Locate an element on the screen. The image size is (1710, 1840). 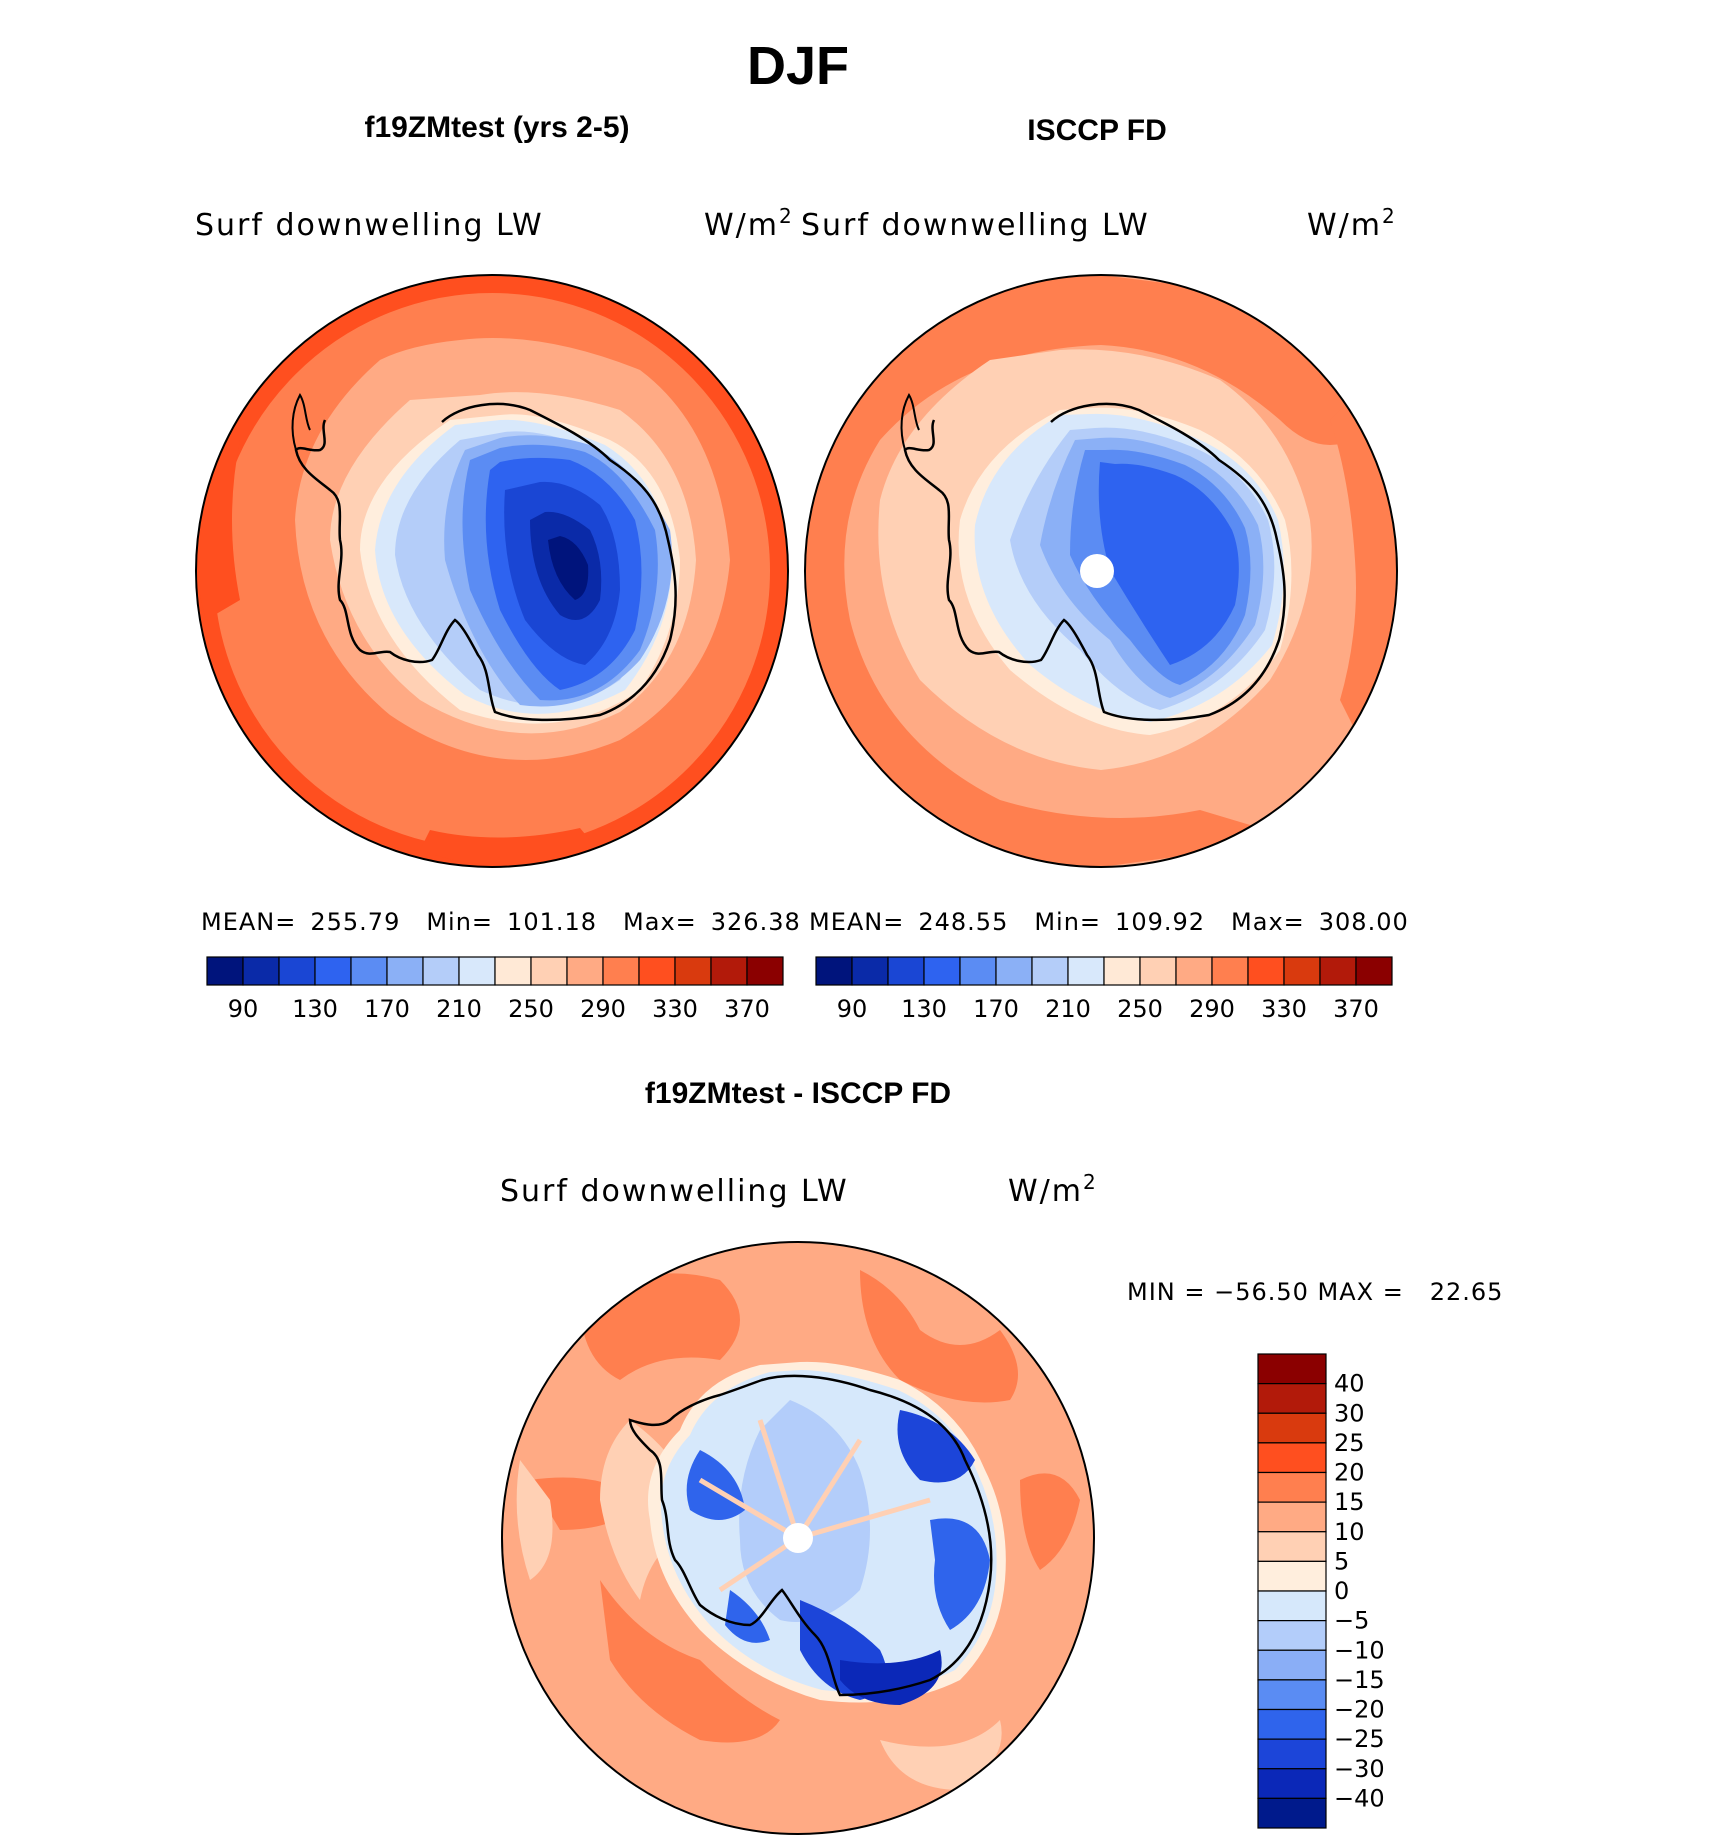
map-obs is located at coordinates (1101, 571).